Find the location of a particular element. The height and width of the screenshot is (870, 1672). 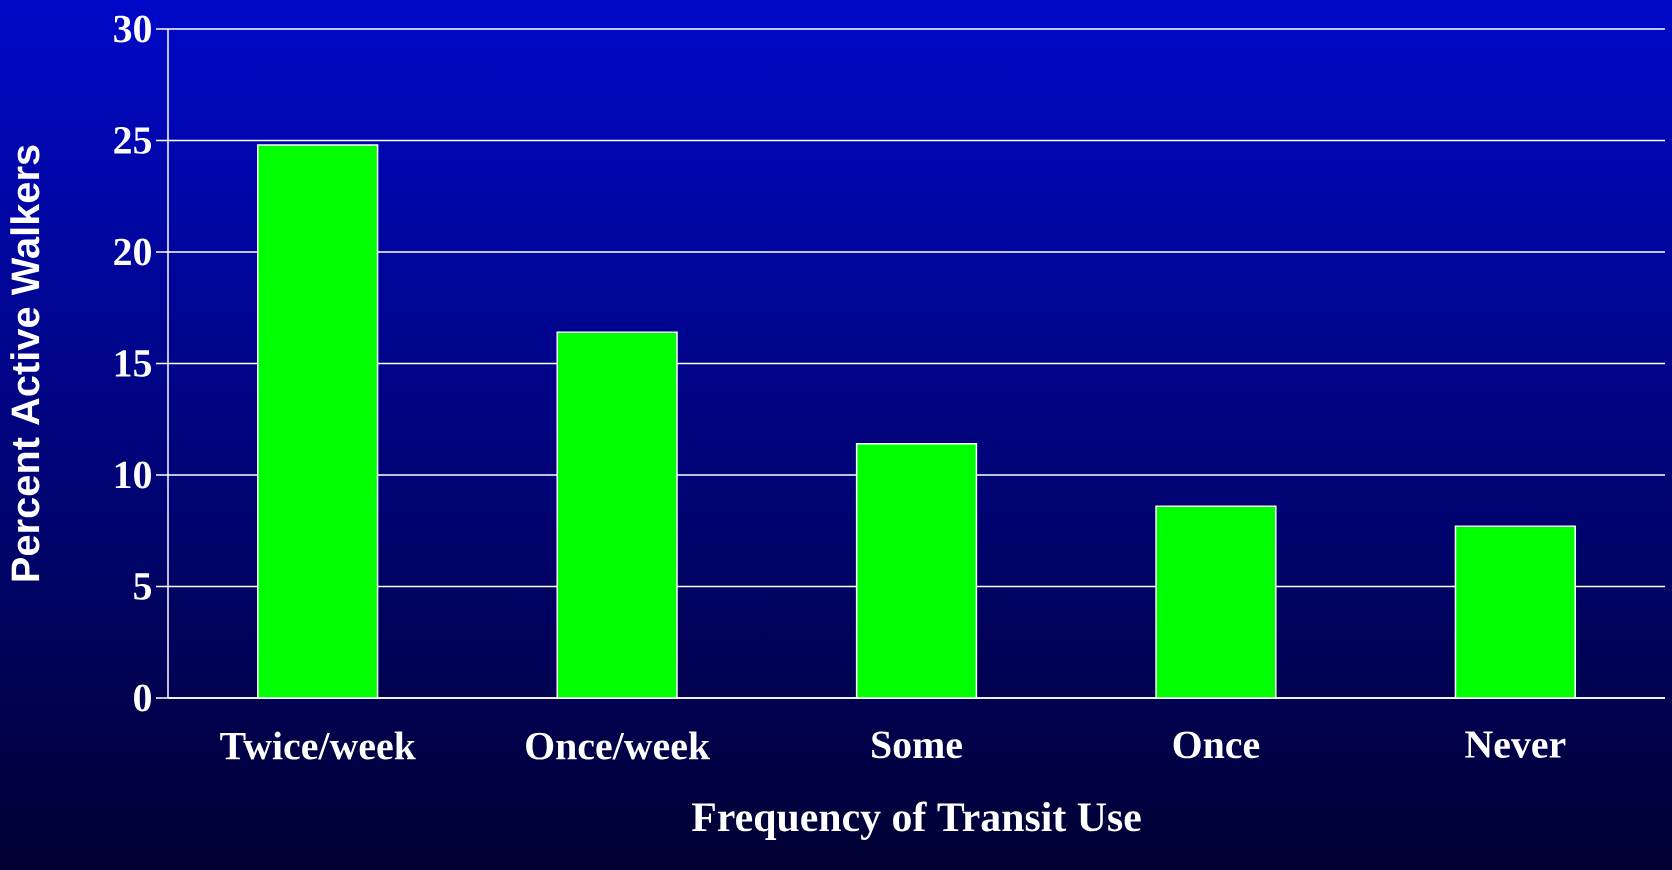

y-tick-label: 30 is located at coordinates (132, 29).